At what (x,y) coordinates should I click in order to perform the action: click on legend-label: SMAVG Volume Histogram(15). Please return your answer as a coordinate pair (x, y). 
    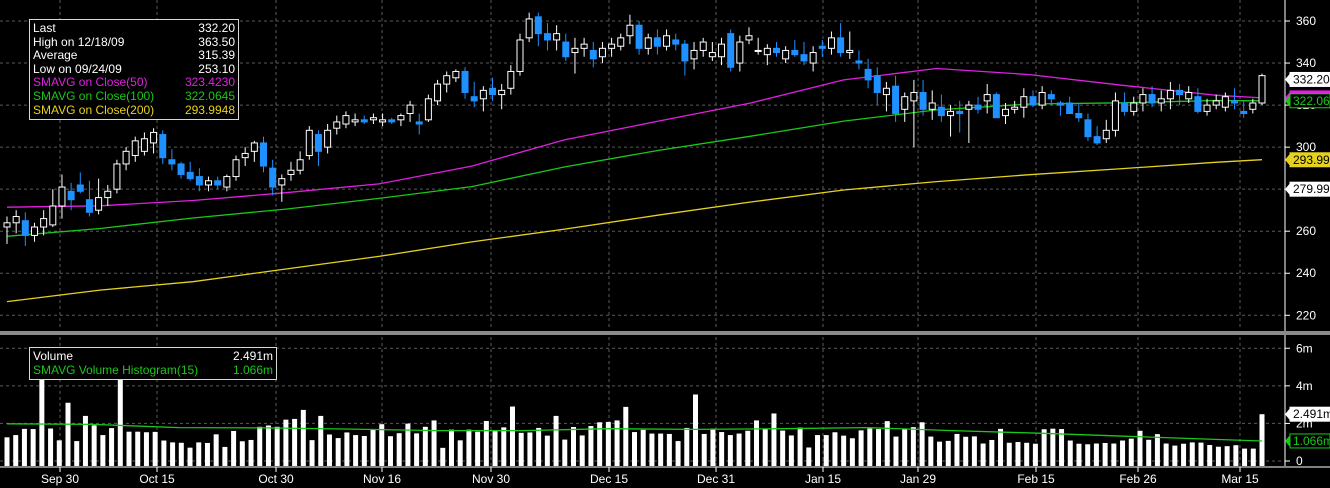
    Looking at the image, I should click on (116, 369).